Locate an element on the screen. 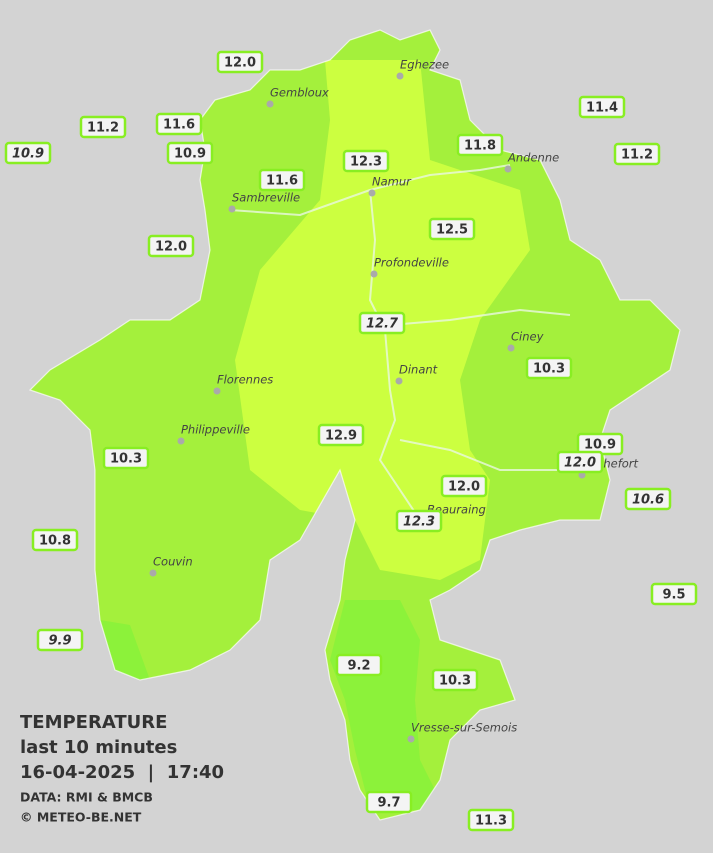  station-value: 12.7 is located at coordinates (382, 324).